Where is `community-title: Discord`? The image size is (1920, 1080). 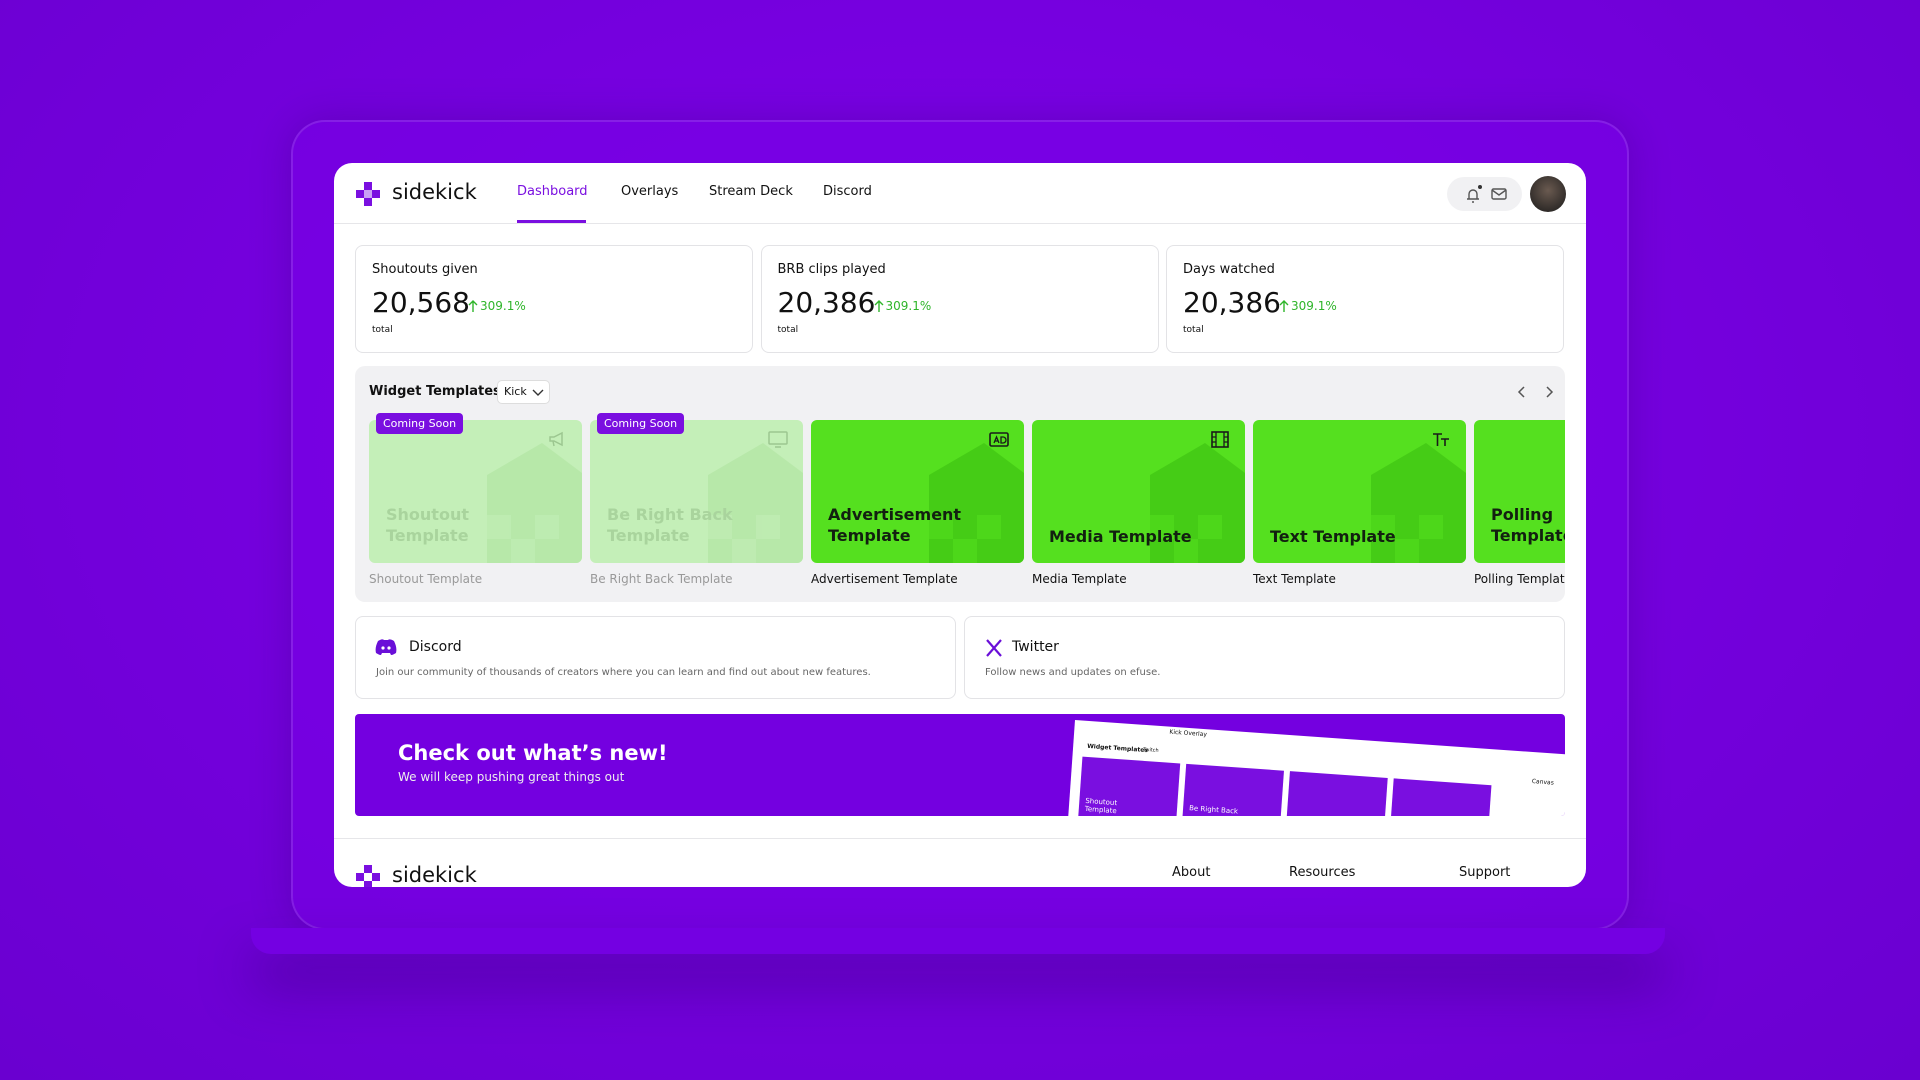 community-title: Discord is located at coordinates (435, 647).